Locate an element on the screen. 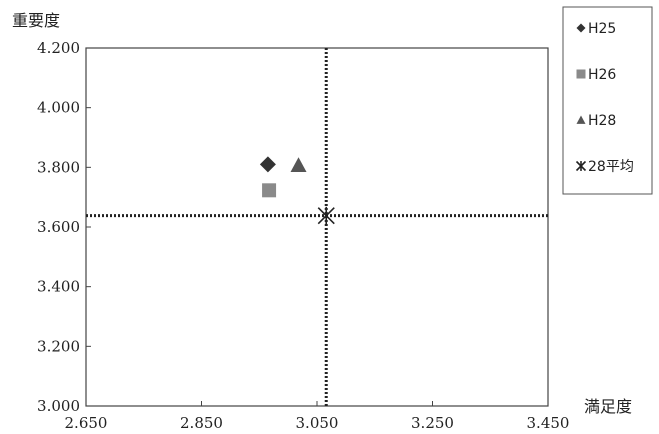 Image resolution: width=659 pixels, height=434 pixels. data-points is located at coordinates (297, 190).